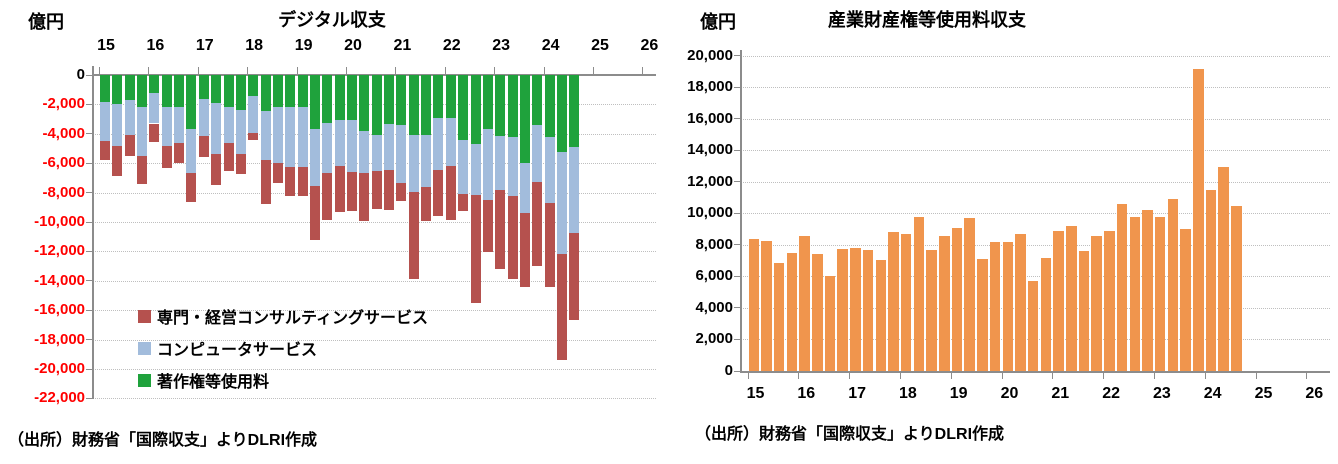  I want to click on x-axis-year-label: 16, so click(155, 45).